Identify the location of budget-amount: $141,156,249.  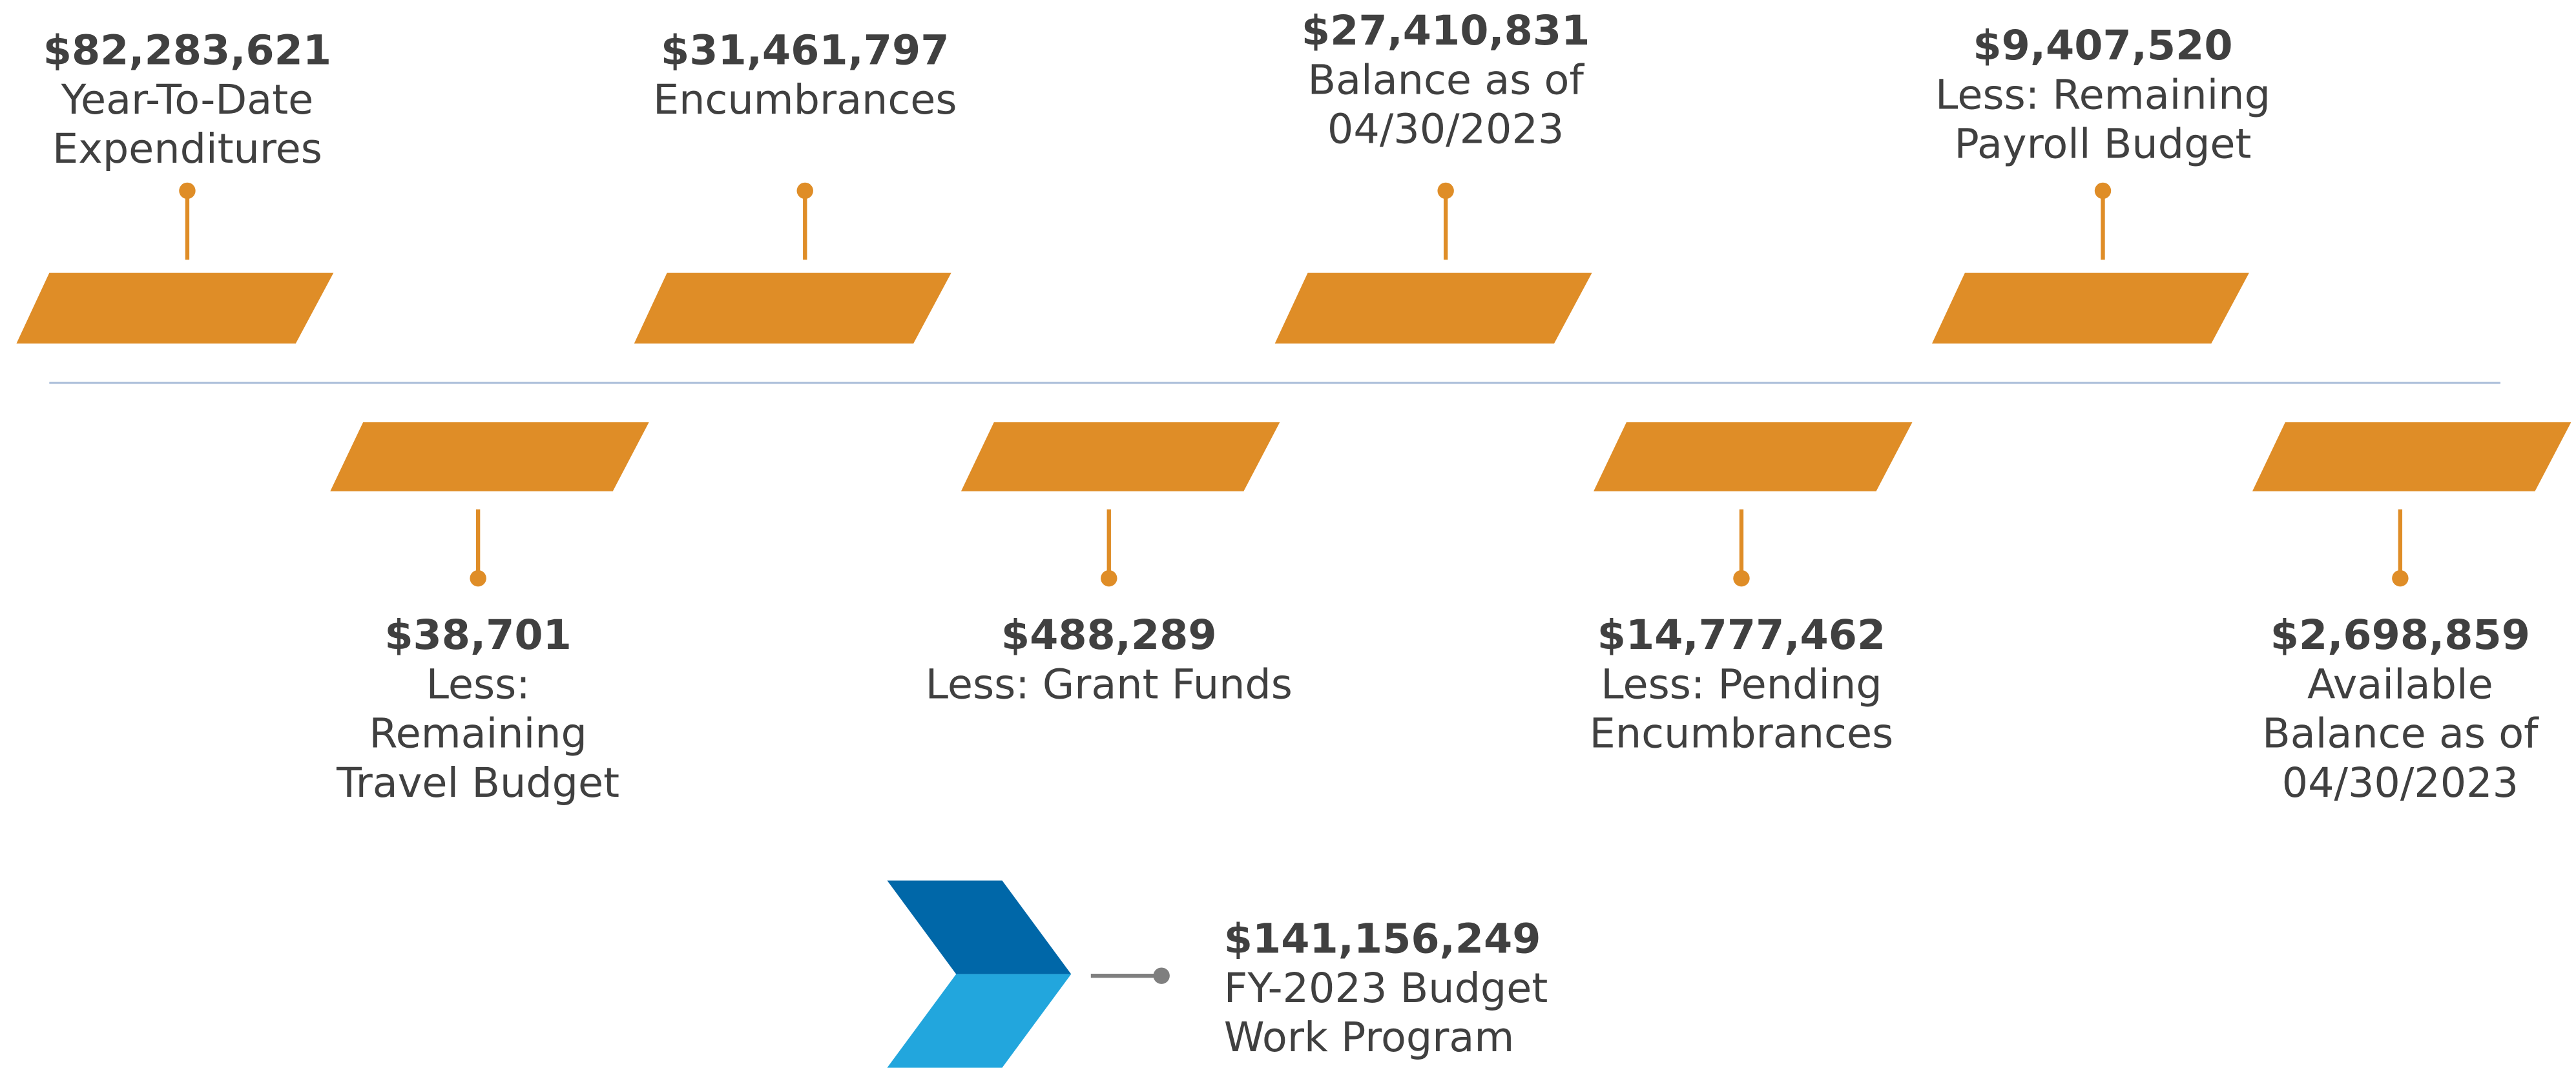
(1382, 939).